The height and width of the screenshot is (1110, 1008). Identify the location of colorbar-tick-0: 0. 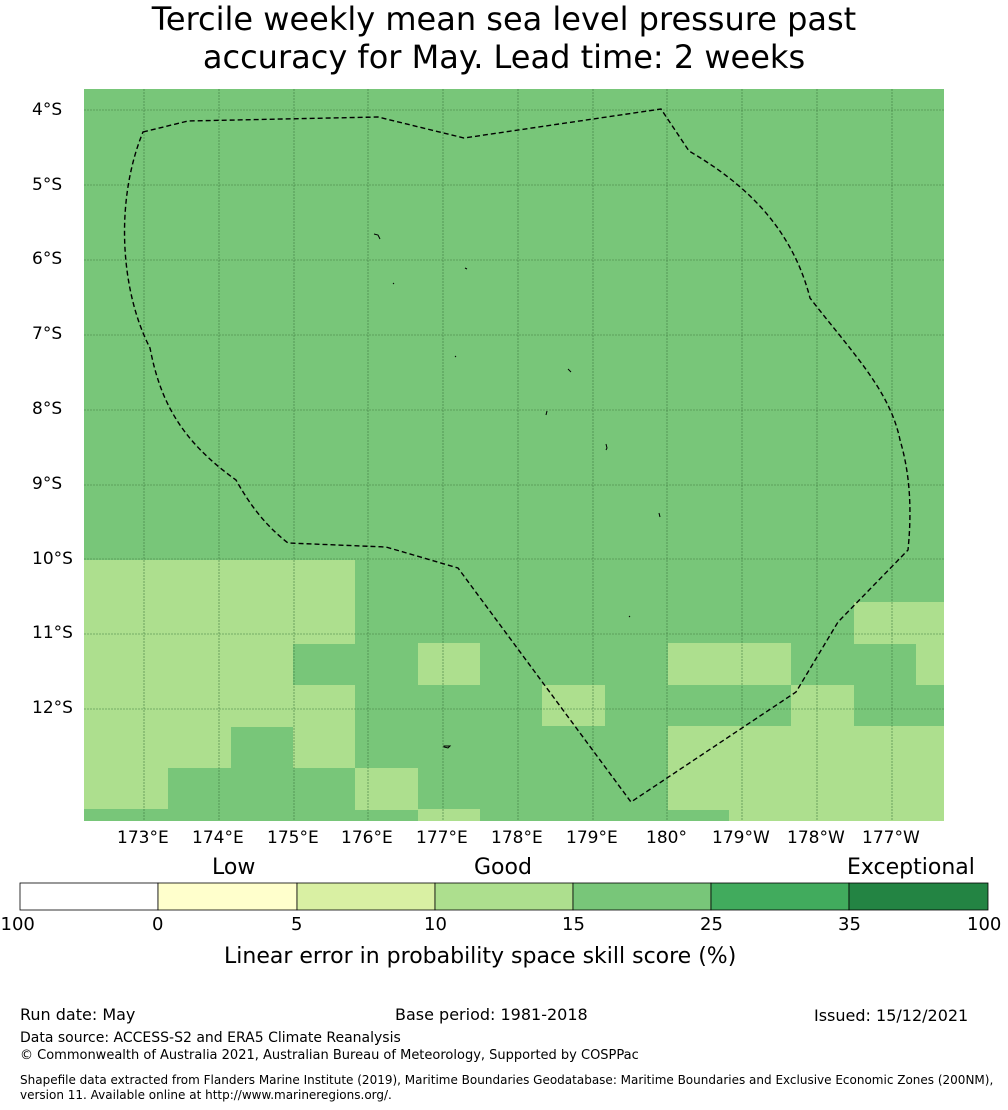
(158, 924).